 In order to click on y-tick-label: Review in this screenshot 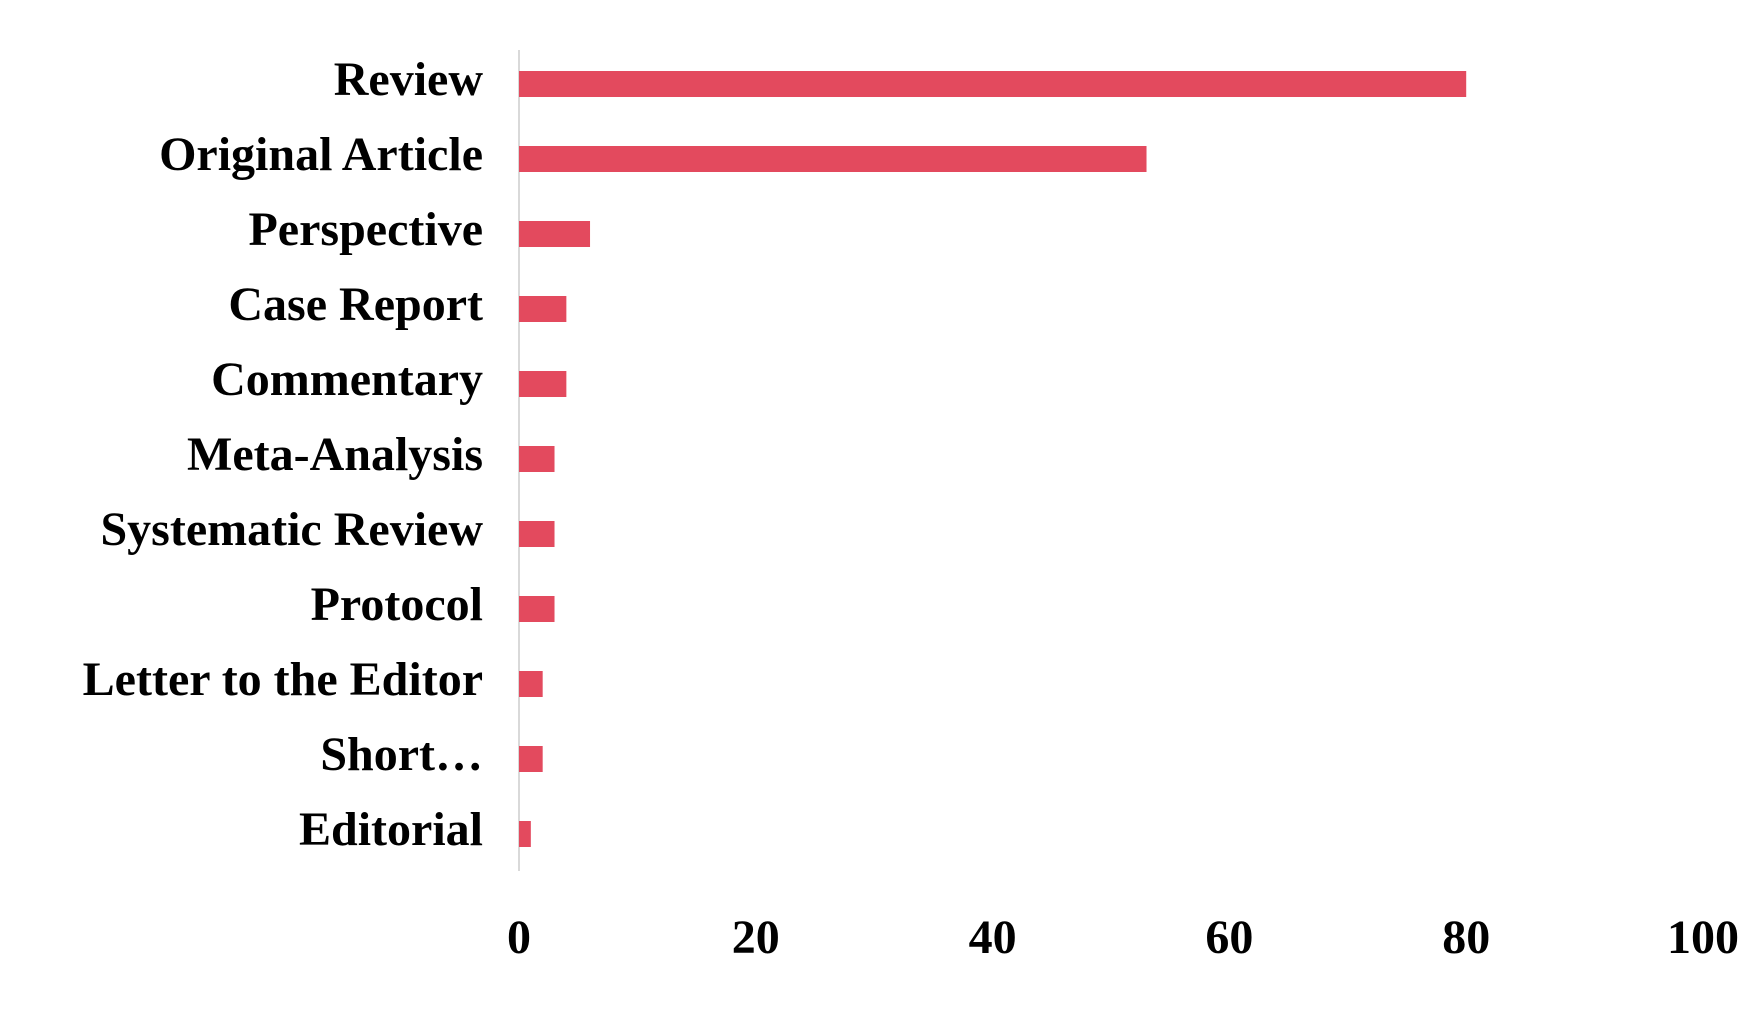, I will do `click(409, 79)`.